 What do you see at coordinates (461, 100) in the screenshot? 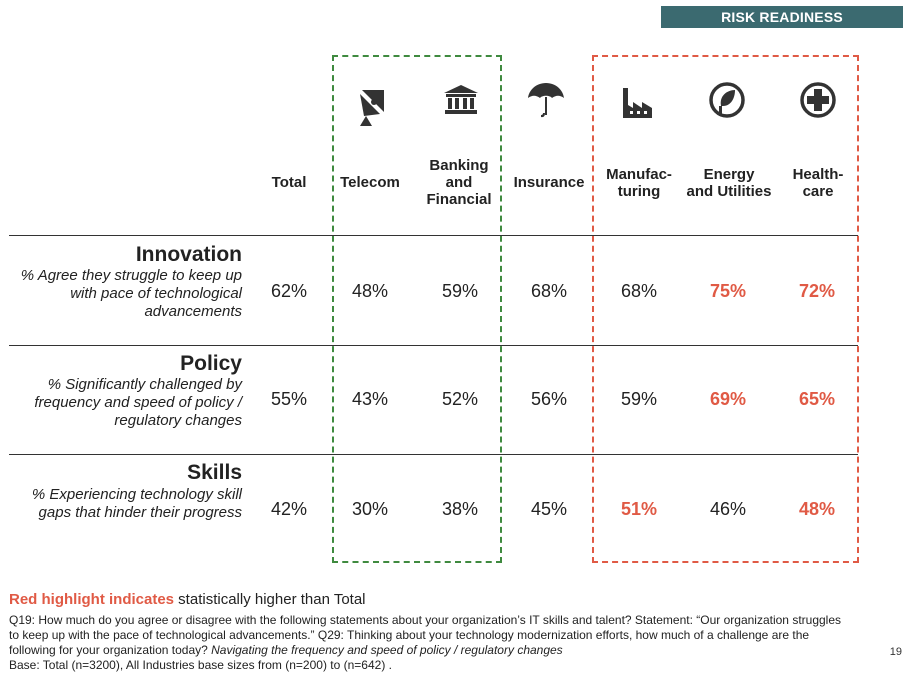
I see `bank-icon` at bounding box center [461, 100].